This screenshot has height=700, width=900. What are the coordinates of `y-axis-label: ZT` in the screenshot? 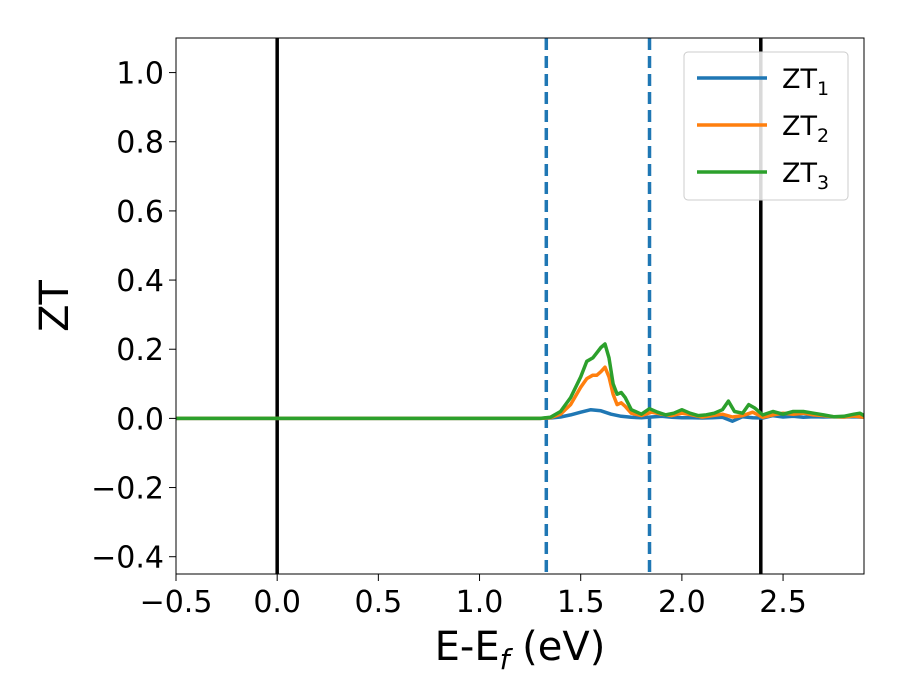 It's located at (55, 306).